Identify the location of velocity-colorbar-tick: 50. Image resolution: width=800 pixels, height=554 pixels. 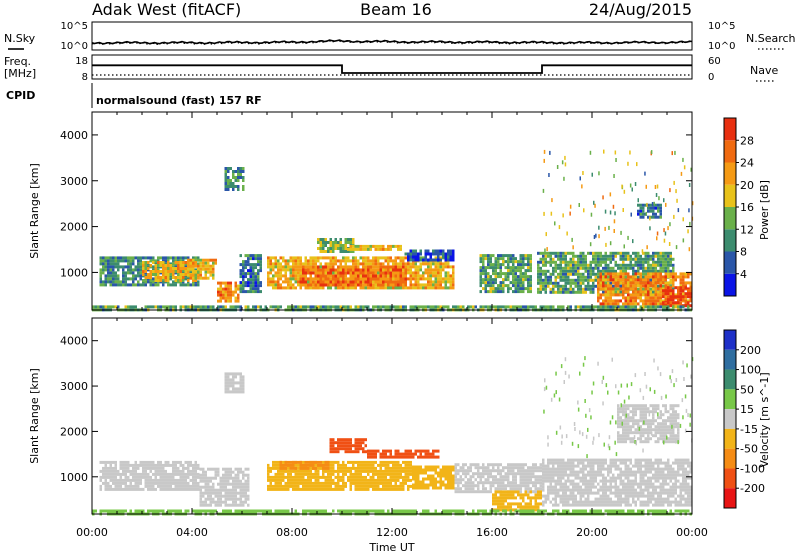
(747, 389).